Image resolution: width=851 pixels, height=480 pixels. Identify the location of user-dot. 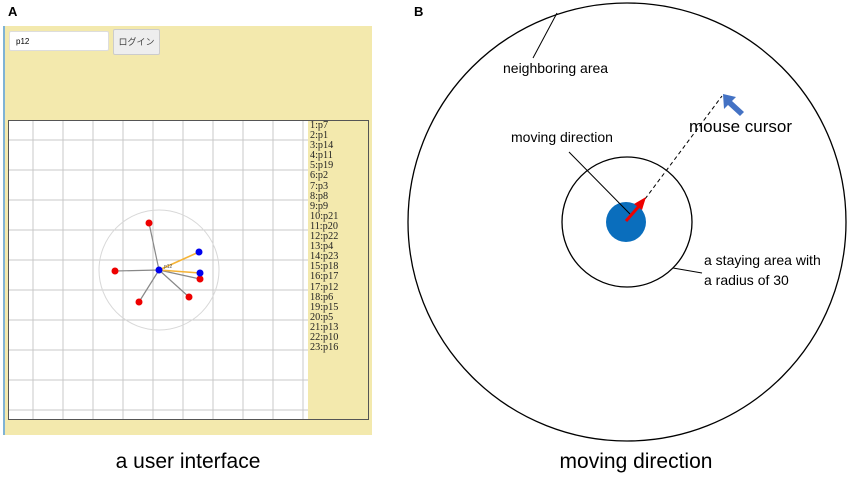
(626, 222).